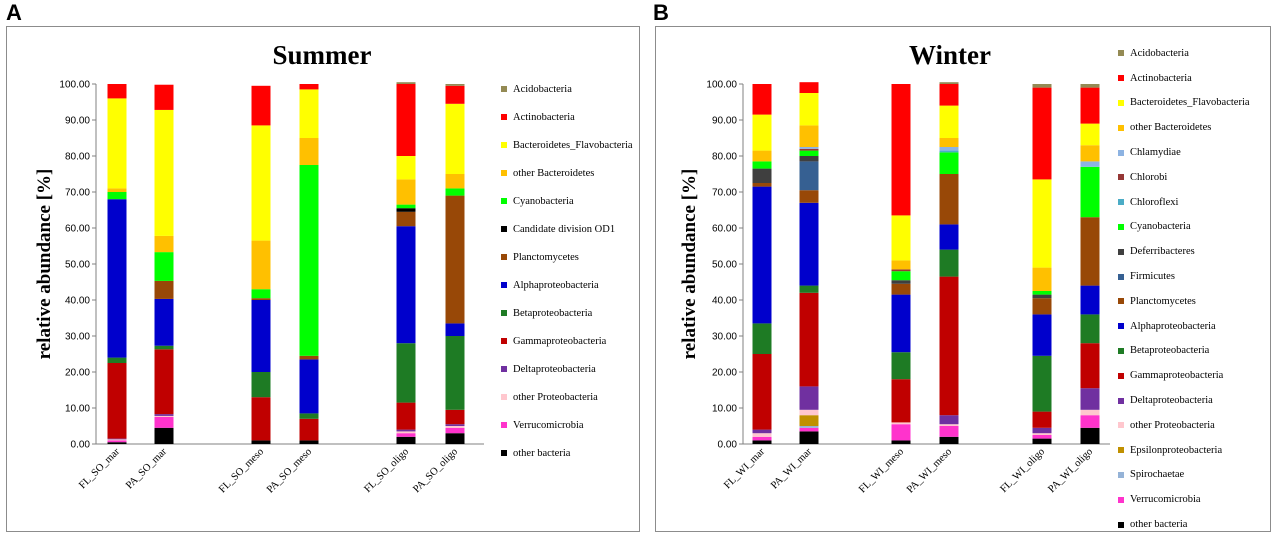 The image size is (1276, 537). What do you see at coordinates (1177, 376) in the screenshot?
I see `legend-label: Gammaproteobacteria` at bounding box center [1177, 376].